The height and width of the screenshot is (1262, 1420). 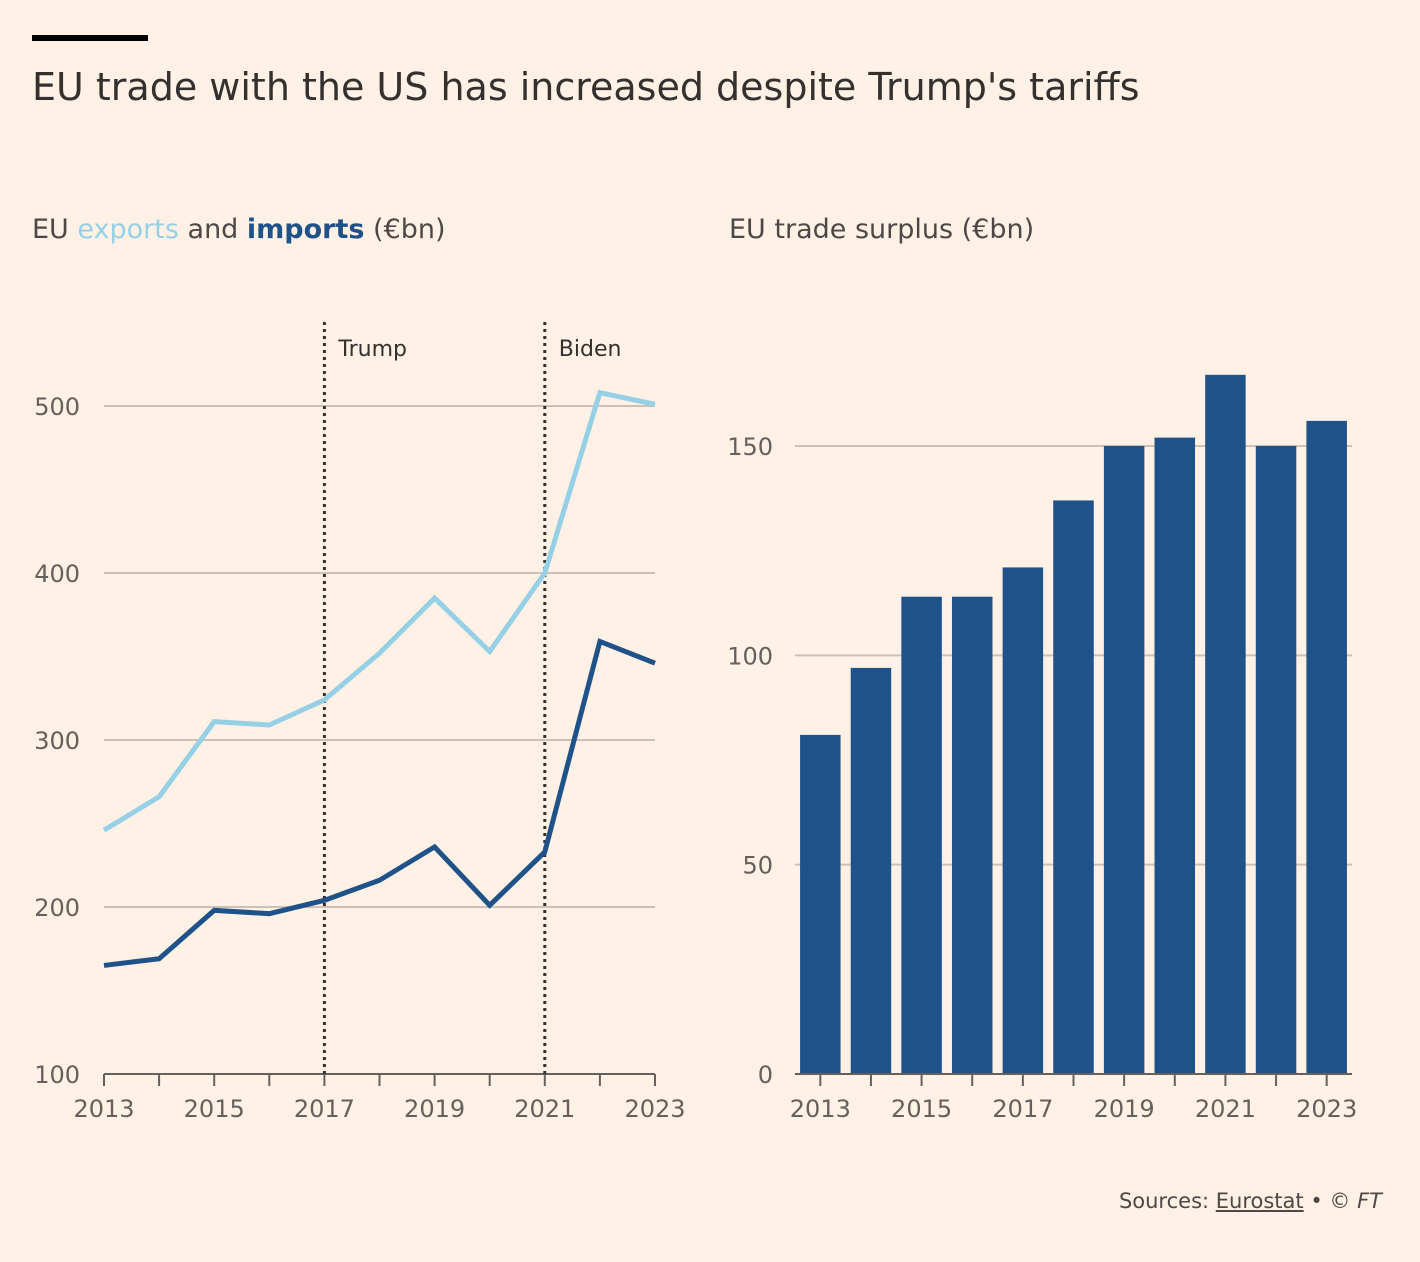 What do you see at coordinates (1175, 755) in the screenshot?
I see `bar-2020` at bounding box center [1175, 755].